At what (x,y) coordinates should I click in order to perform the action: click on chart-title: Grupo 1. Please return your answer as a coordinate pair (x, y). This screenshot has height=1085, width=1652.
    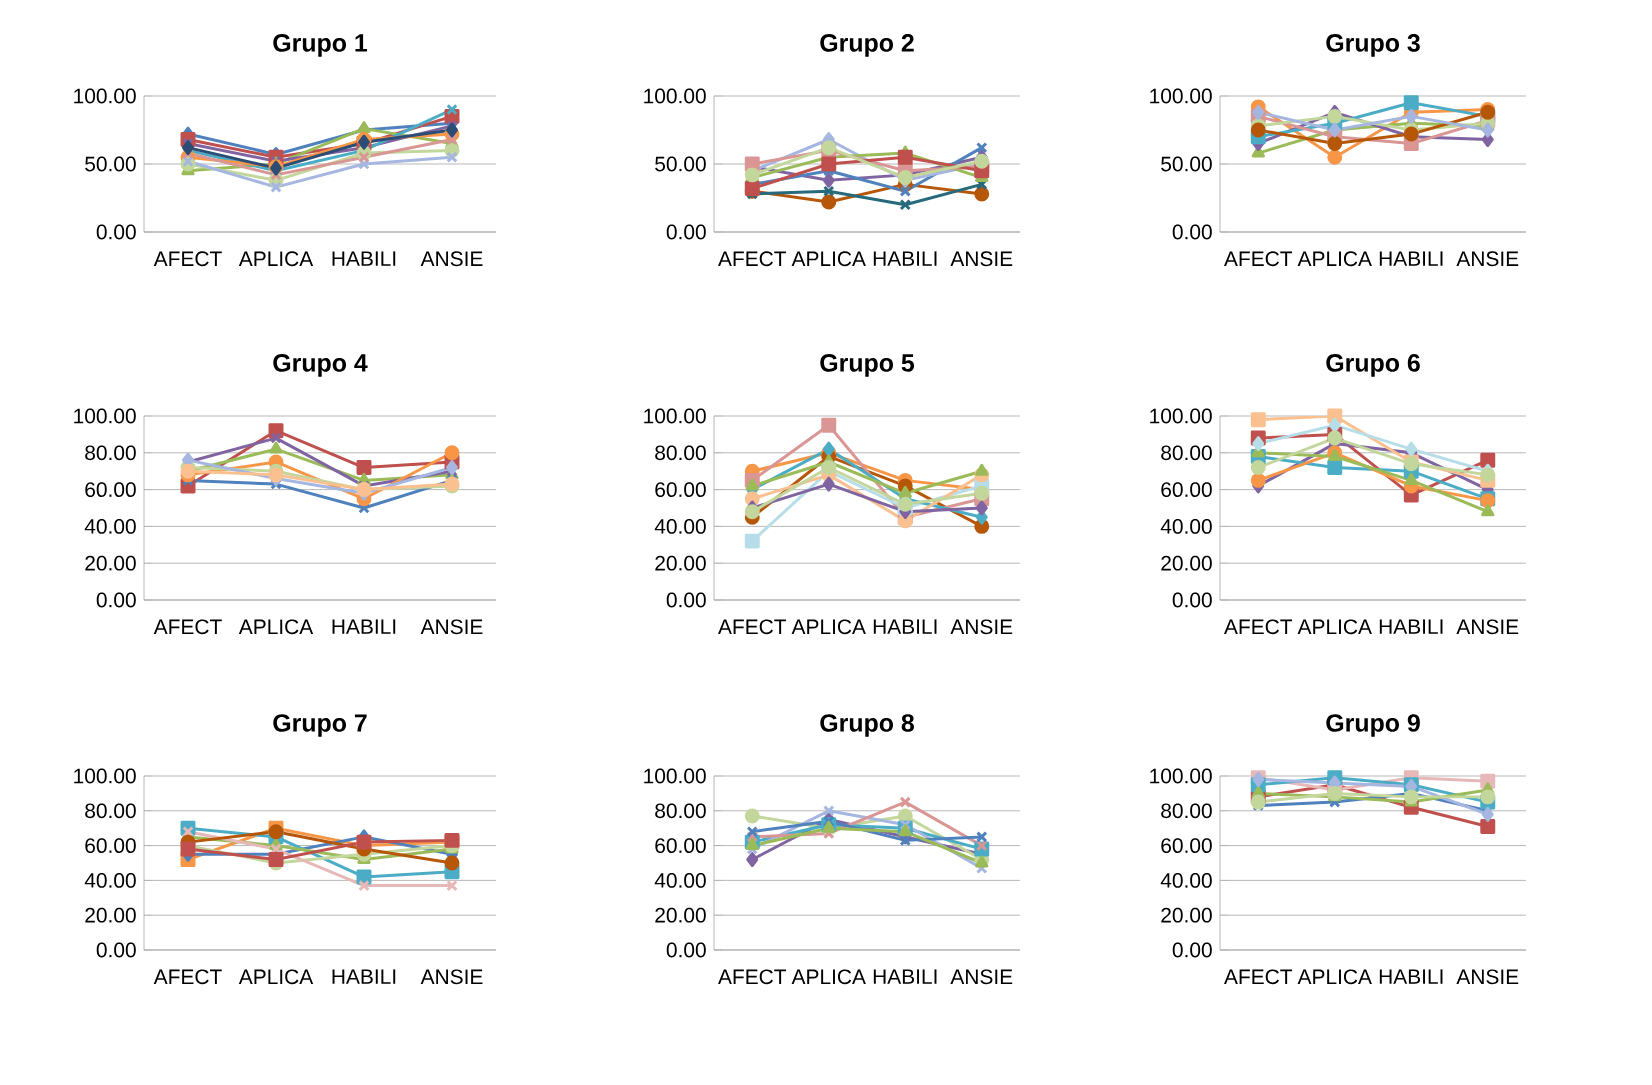
    Looking at the image, I should click on (320, 45).